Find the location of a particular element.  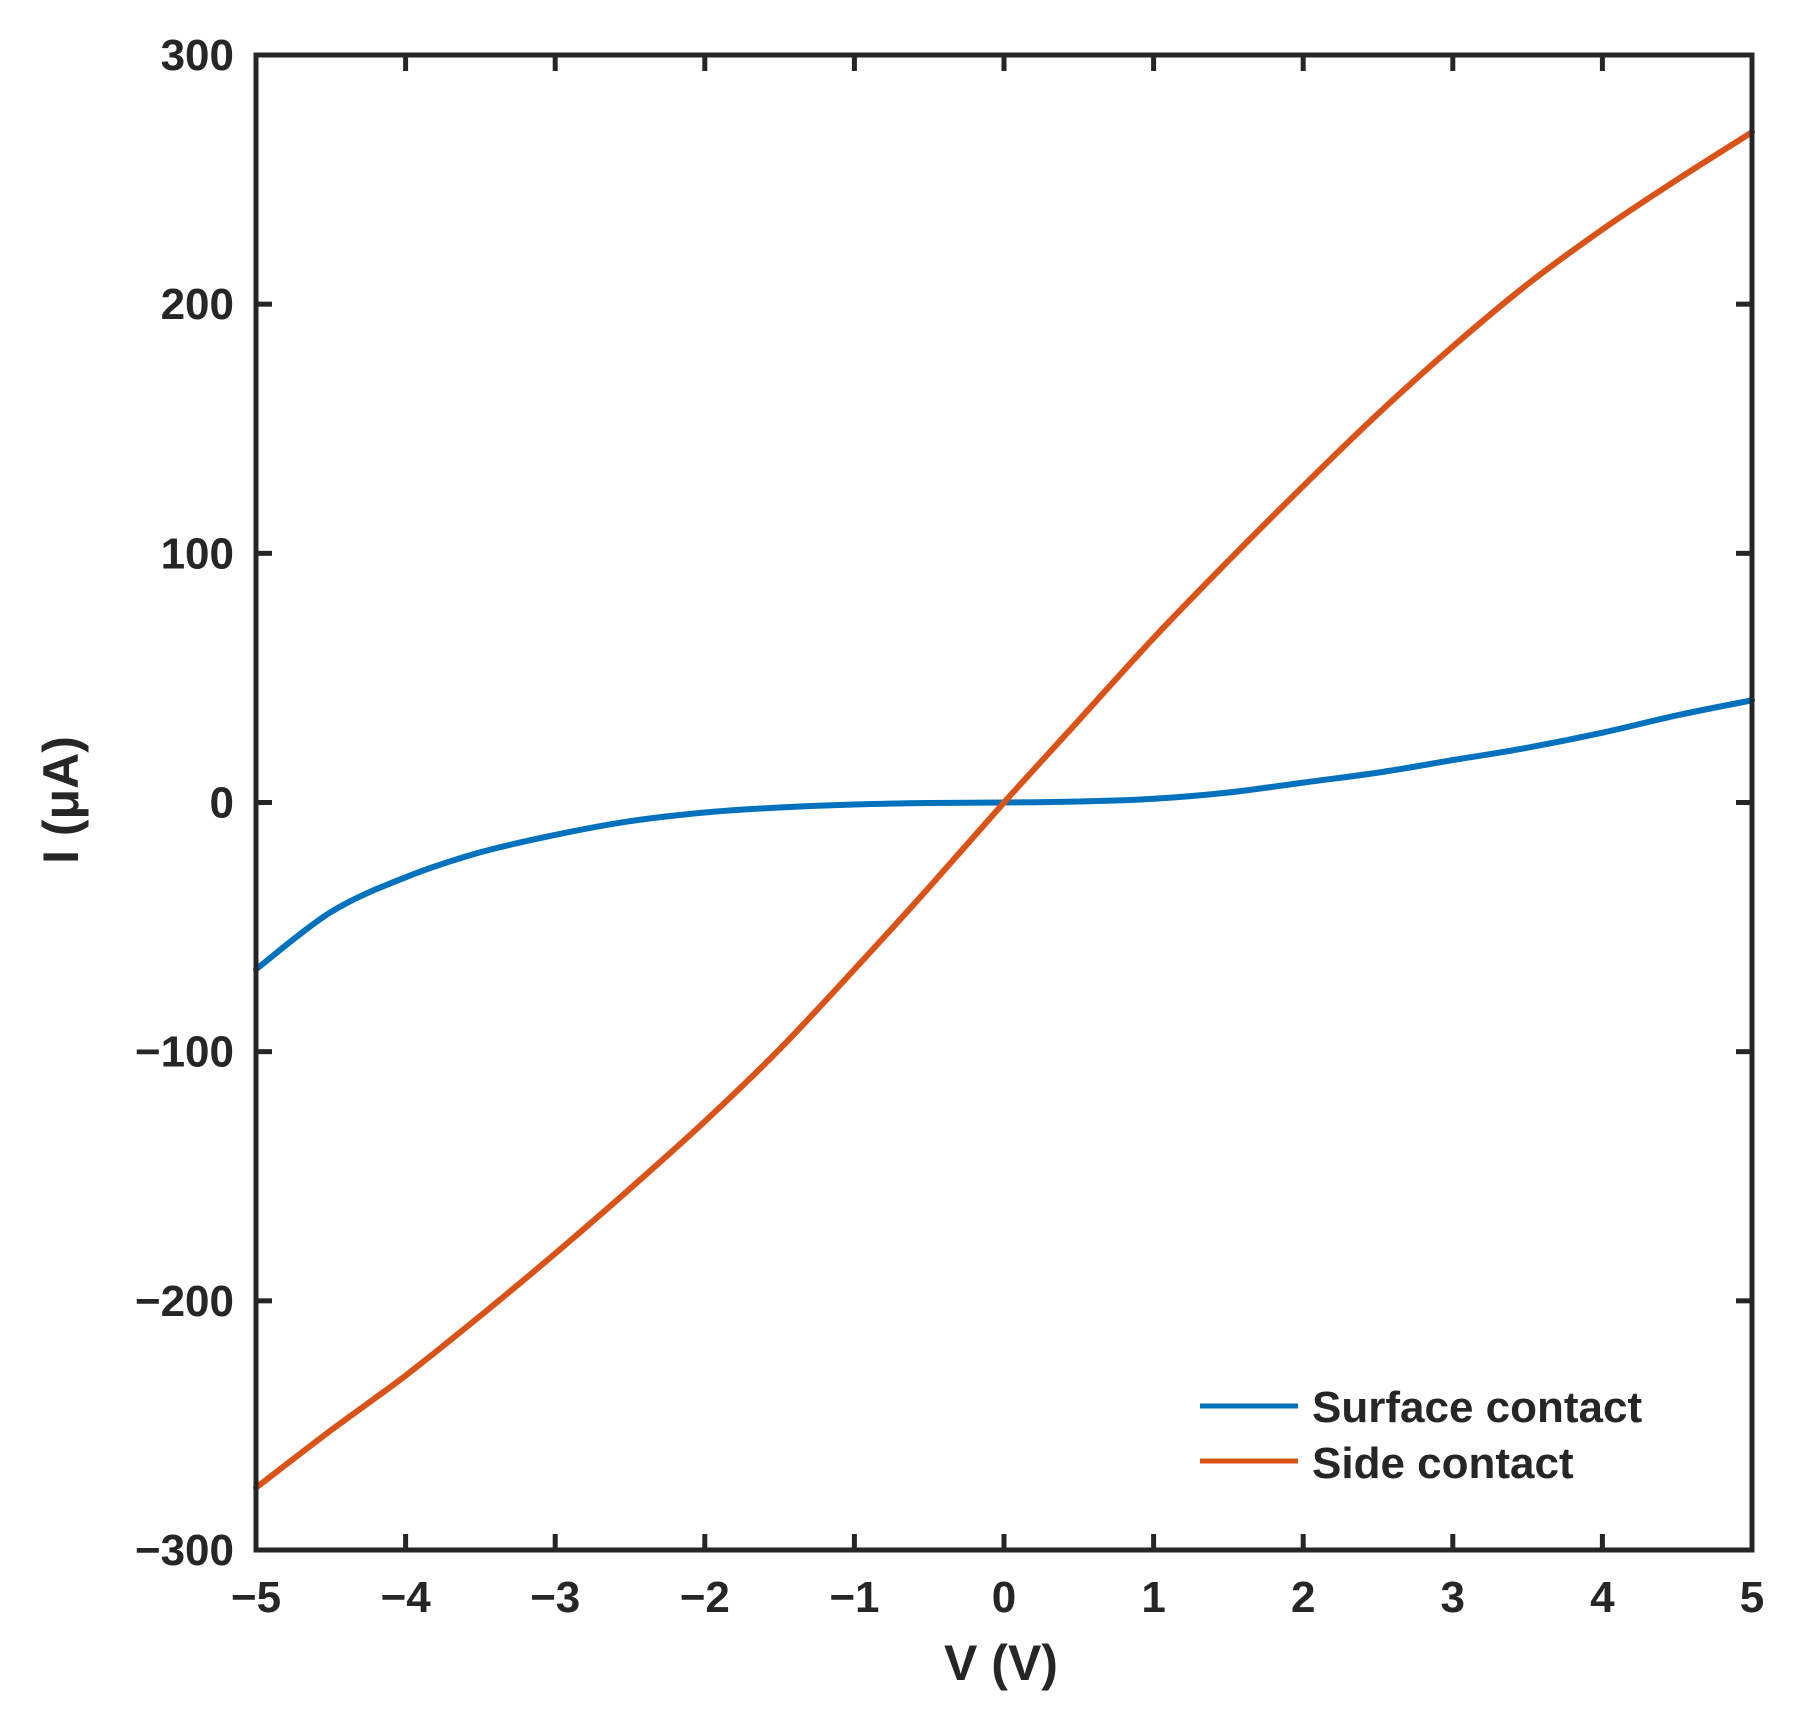

y-tick-label: −100 is located at coordinates (184, 1052).